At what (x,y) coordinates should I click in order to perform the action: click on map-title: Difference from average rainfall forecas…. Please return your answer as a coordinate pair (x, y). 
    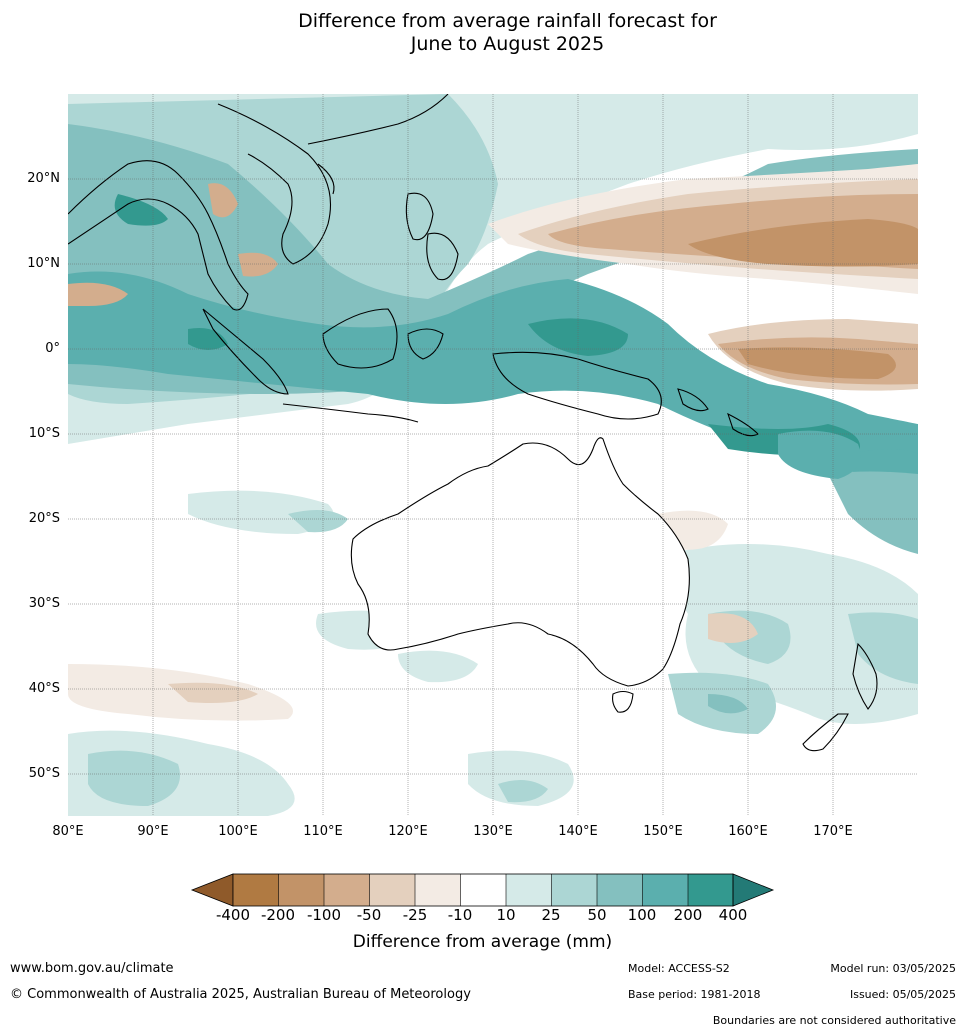
    Looking at the image, I should click on (482, 33).